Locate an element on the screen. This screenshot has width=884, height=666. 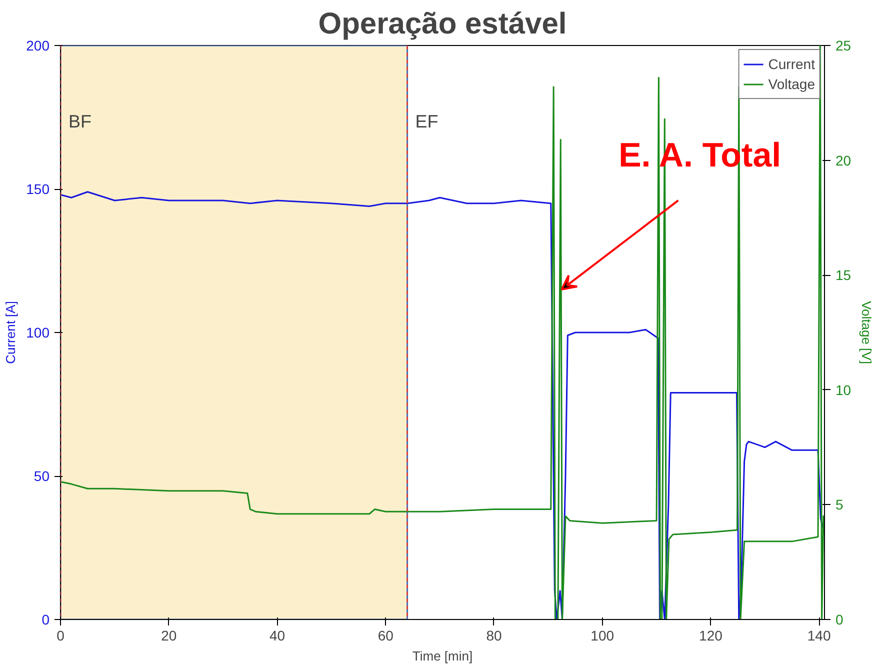
y-axis-title: Current [A] is located at coordinates (10, 332).